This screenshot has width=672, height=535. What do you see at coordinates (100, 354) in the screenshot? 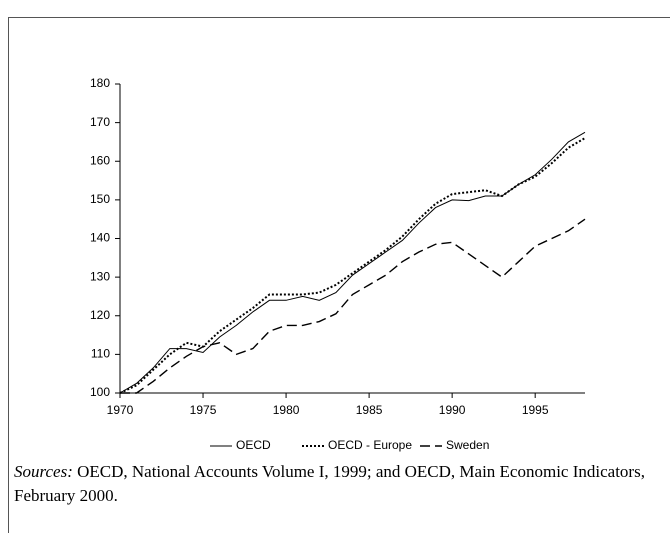
I see `y-tick-label: 110` at bounding box center [100, 354].